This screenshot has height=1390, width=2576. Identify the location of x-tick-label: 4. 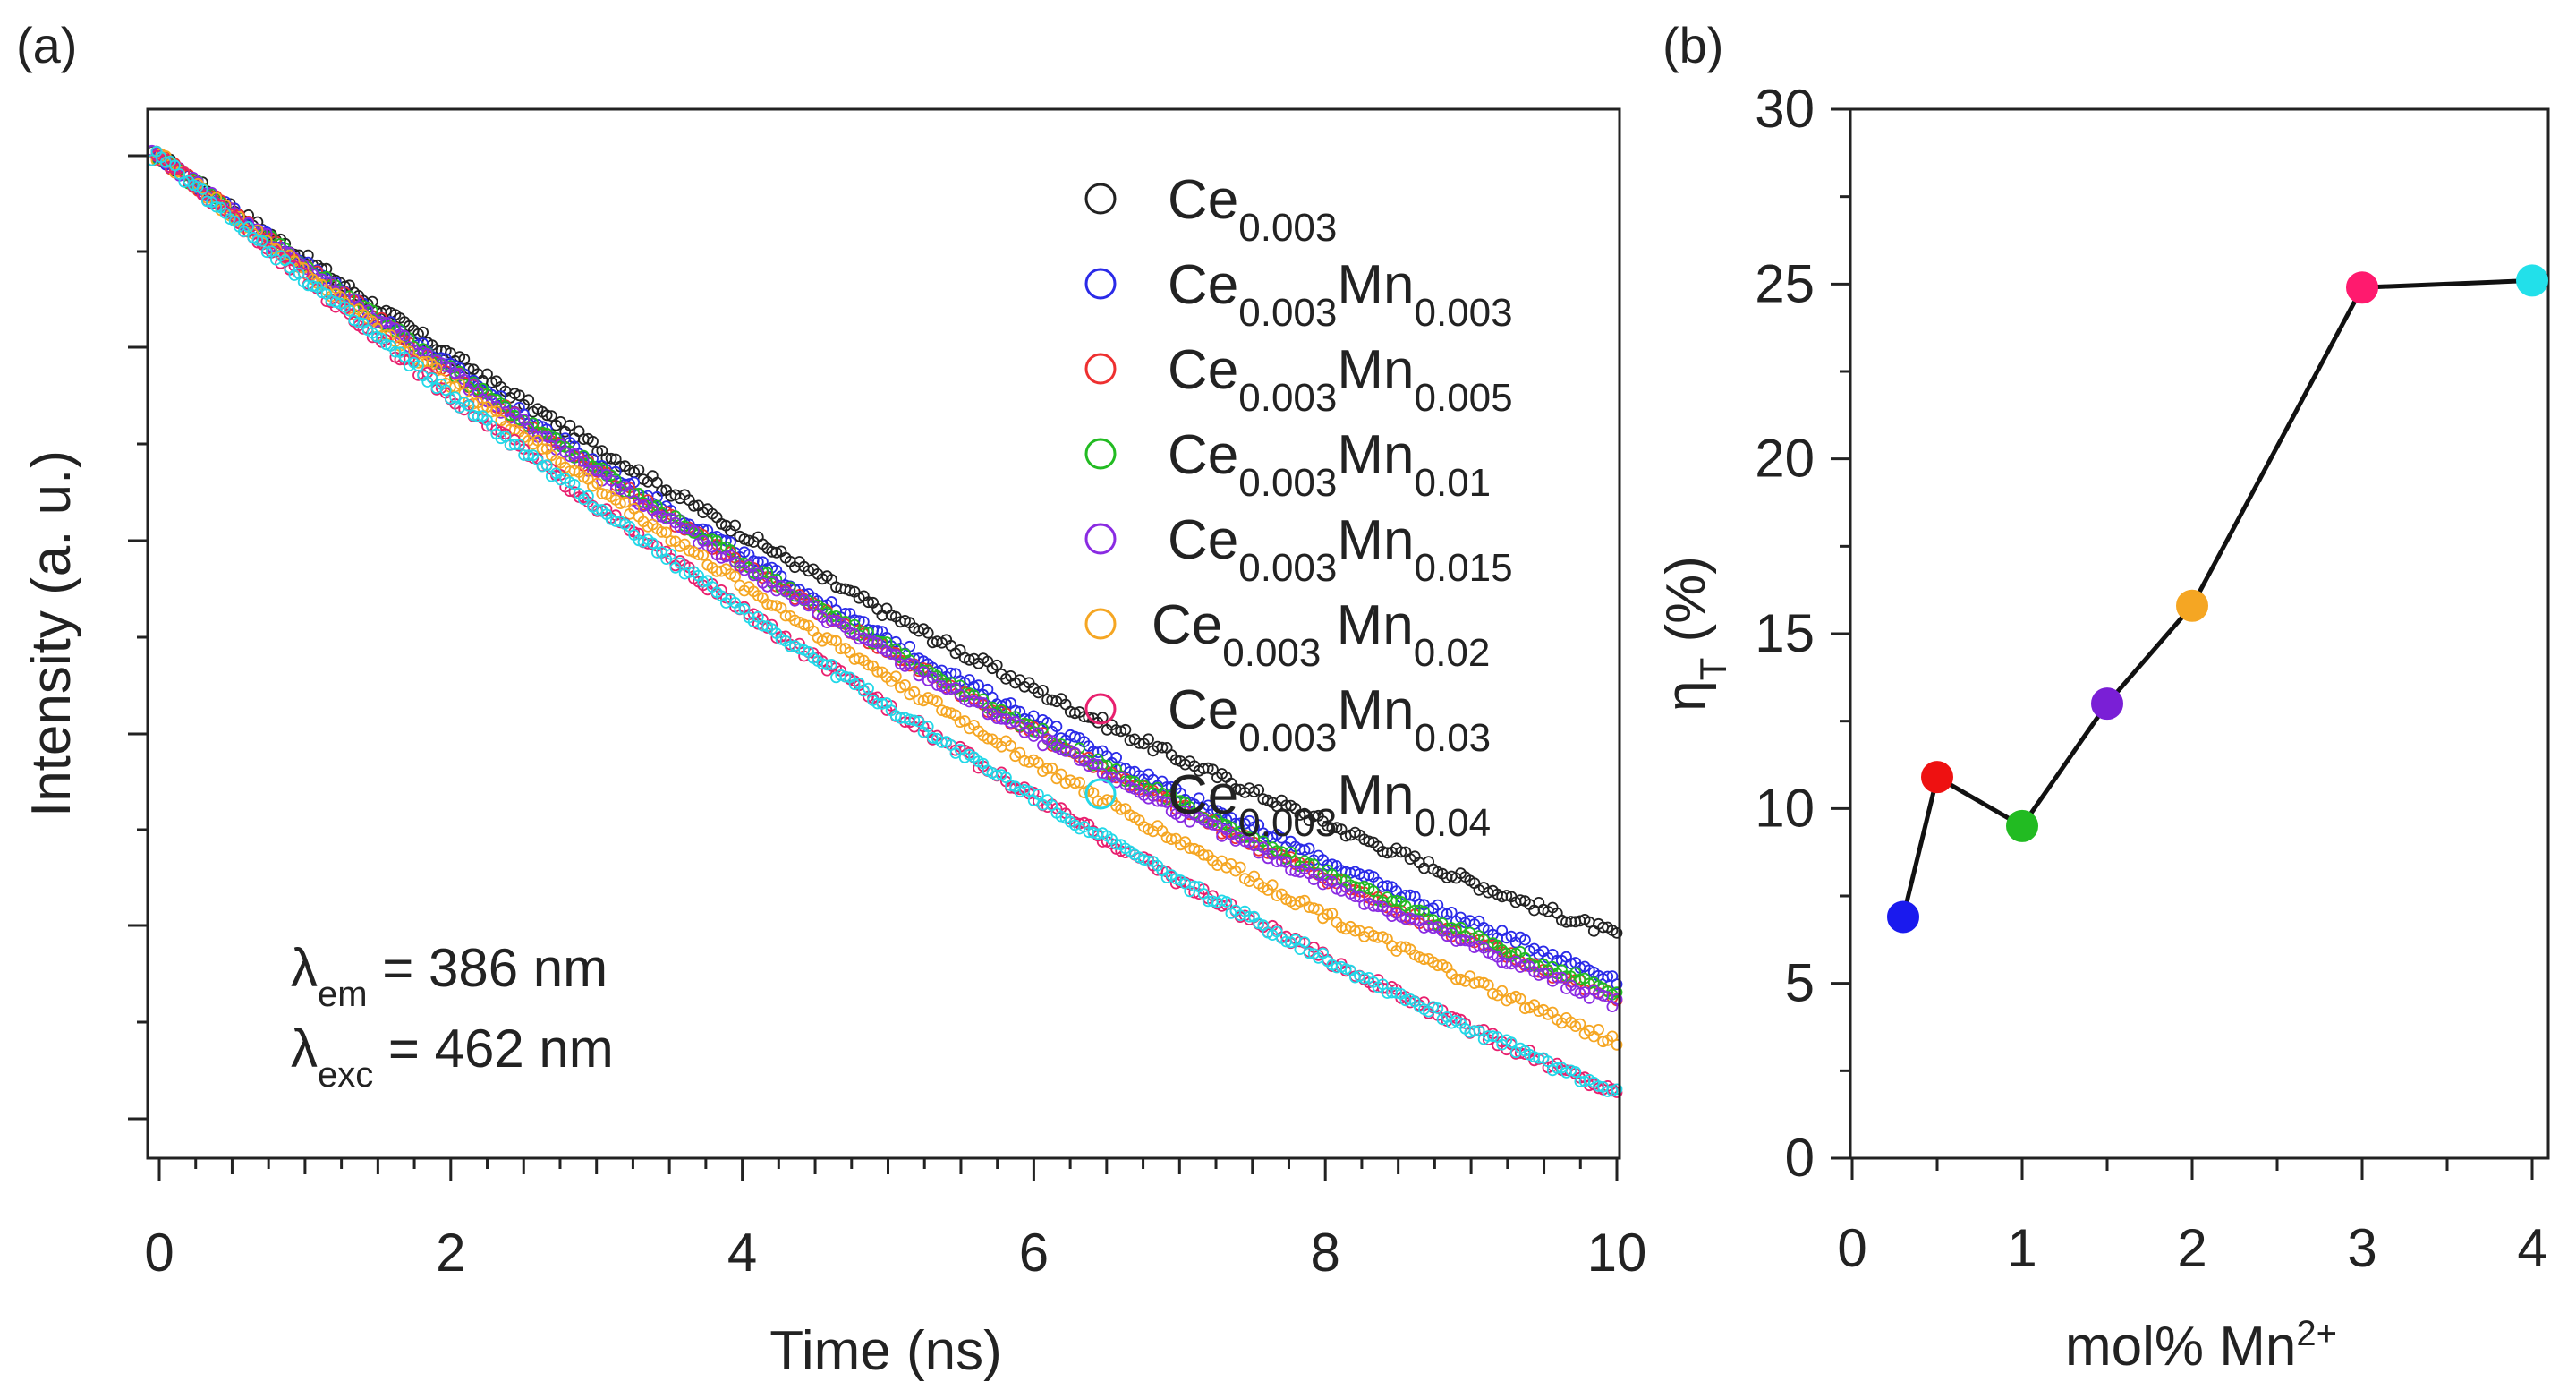
(2531, 1248).